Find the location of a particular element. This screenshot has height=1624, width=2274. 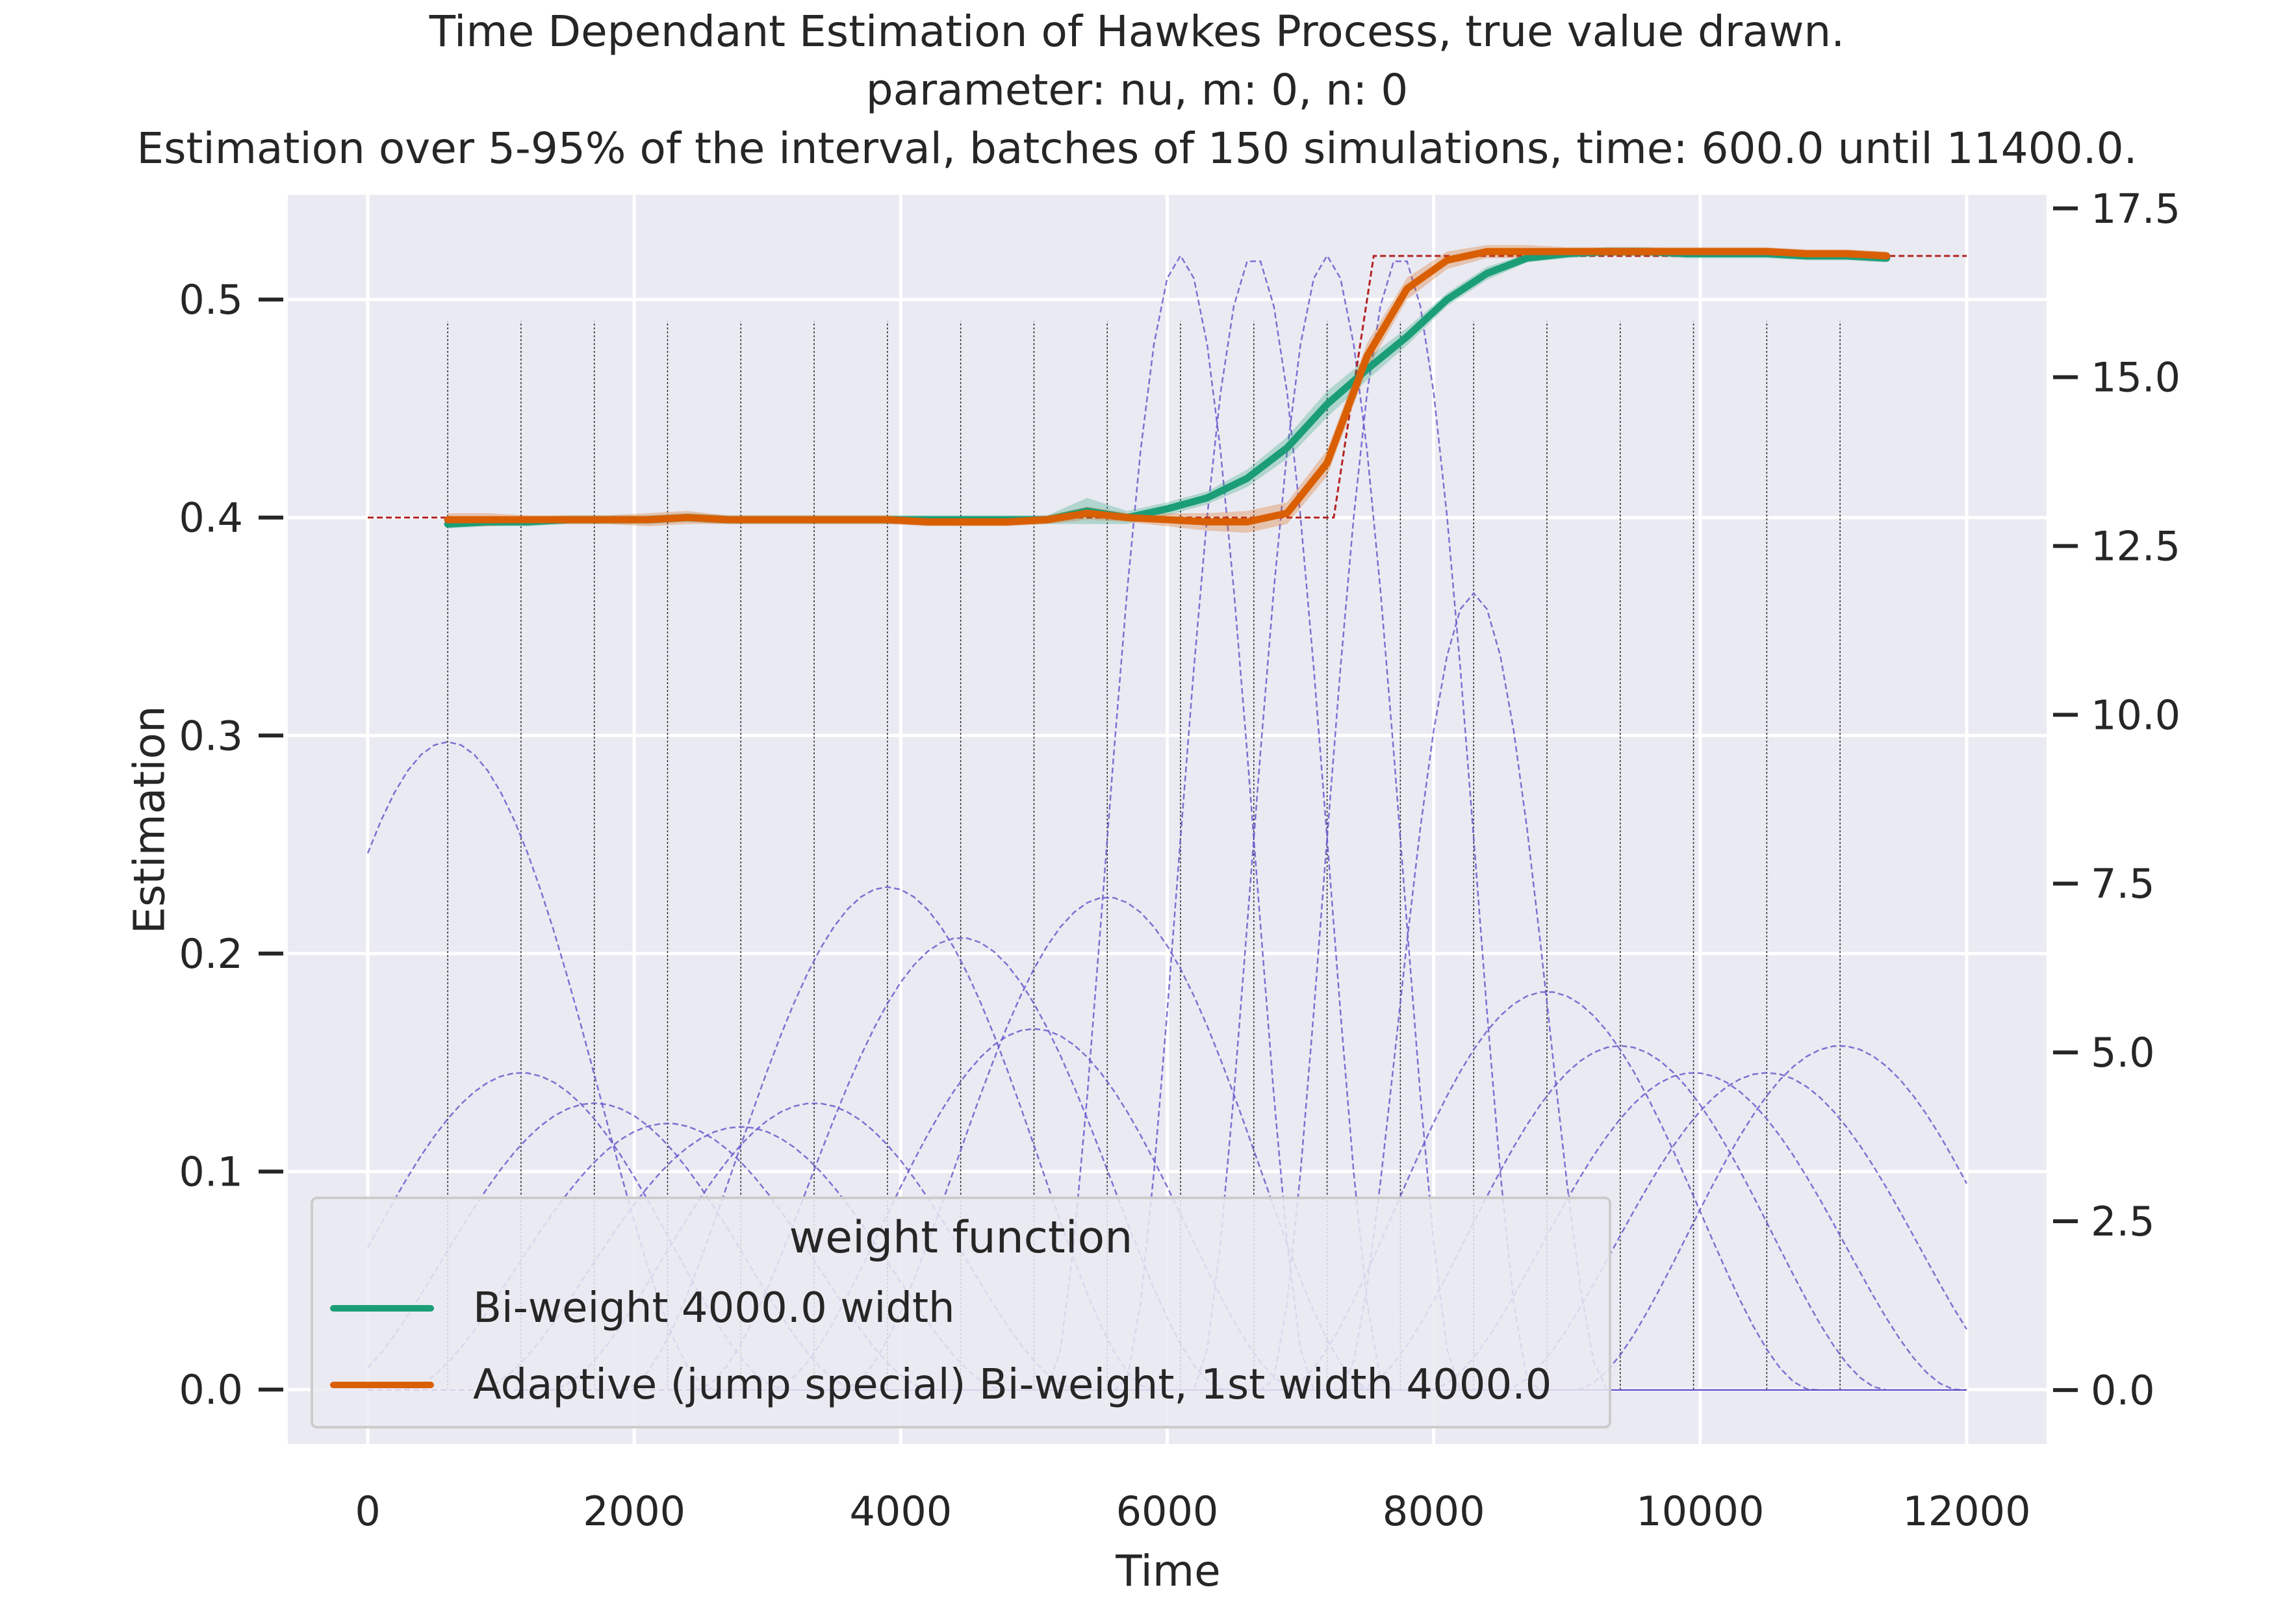

y2-tick-label: 10.0 is located at coordinates (2135, 715).